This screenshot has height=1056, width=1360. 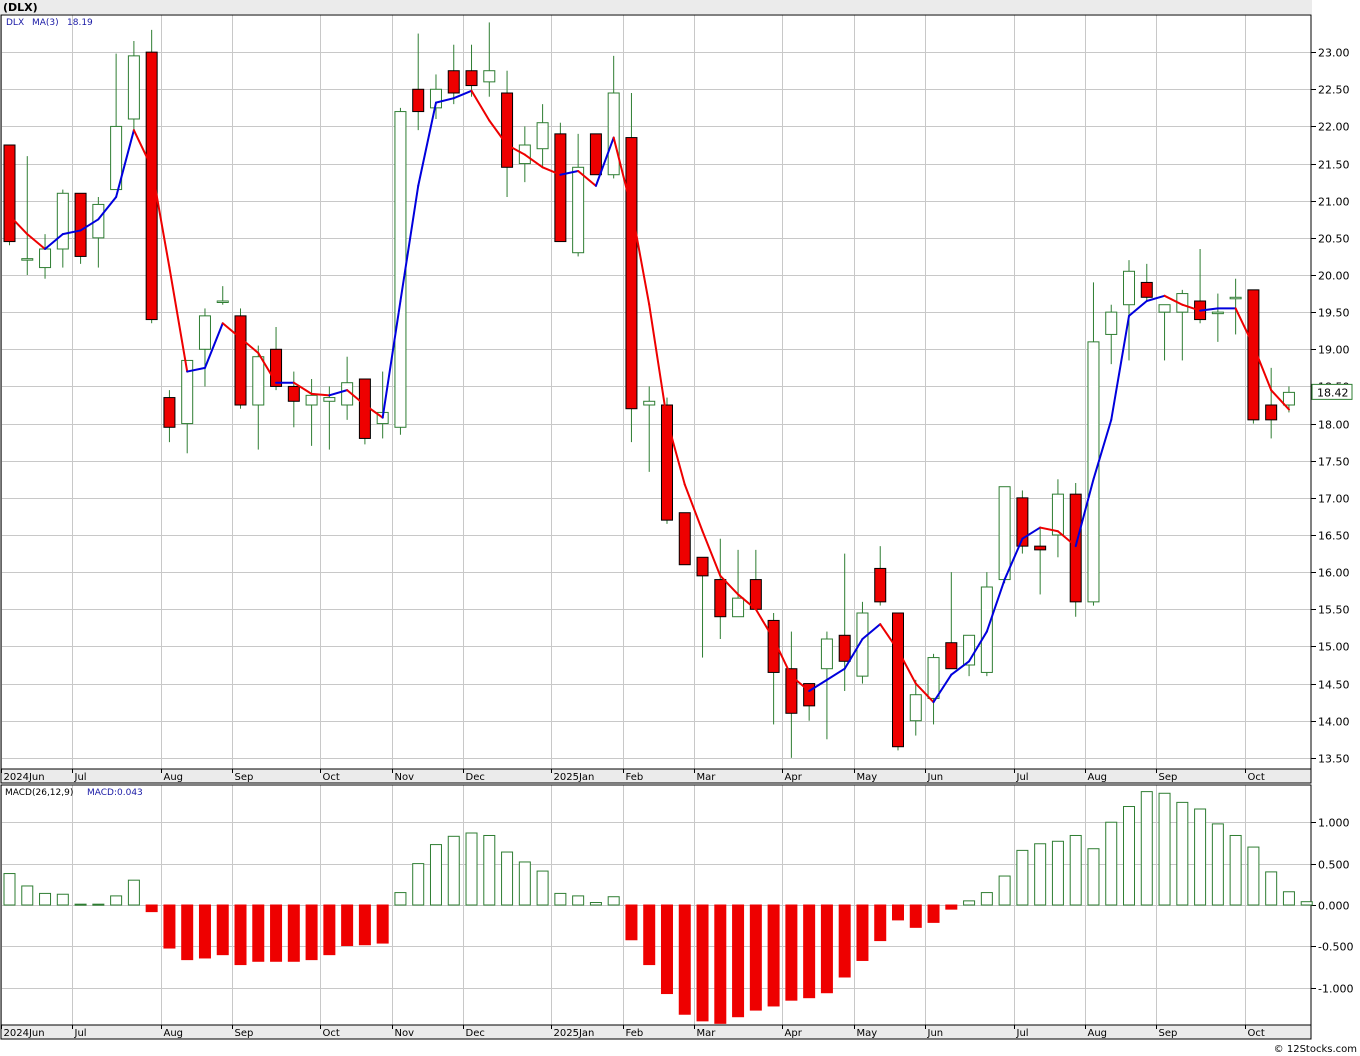 What do you see at coordinates (867, 1033) in the screenshot?
I see `macd-x-label: May` at bounding box center [867, 1033].